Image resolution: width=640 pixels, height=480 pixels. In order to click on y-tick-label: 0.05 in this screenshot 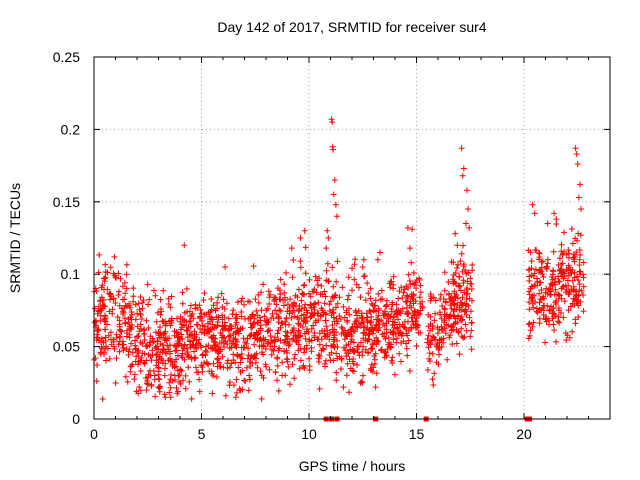, I will do `click(66, 347)`.